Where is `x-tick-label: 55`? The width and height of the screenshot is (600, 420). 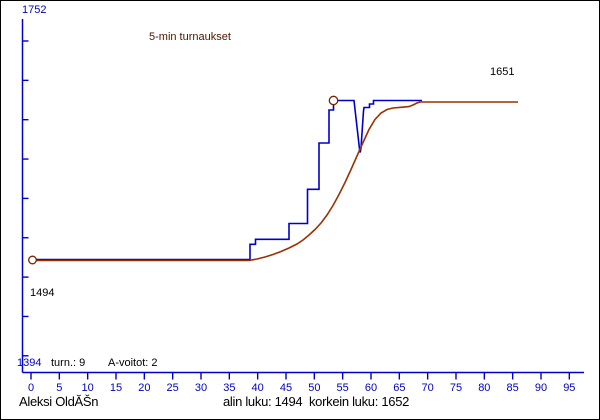 x-tick-label: 55 is located at coordinates (342, 388).